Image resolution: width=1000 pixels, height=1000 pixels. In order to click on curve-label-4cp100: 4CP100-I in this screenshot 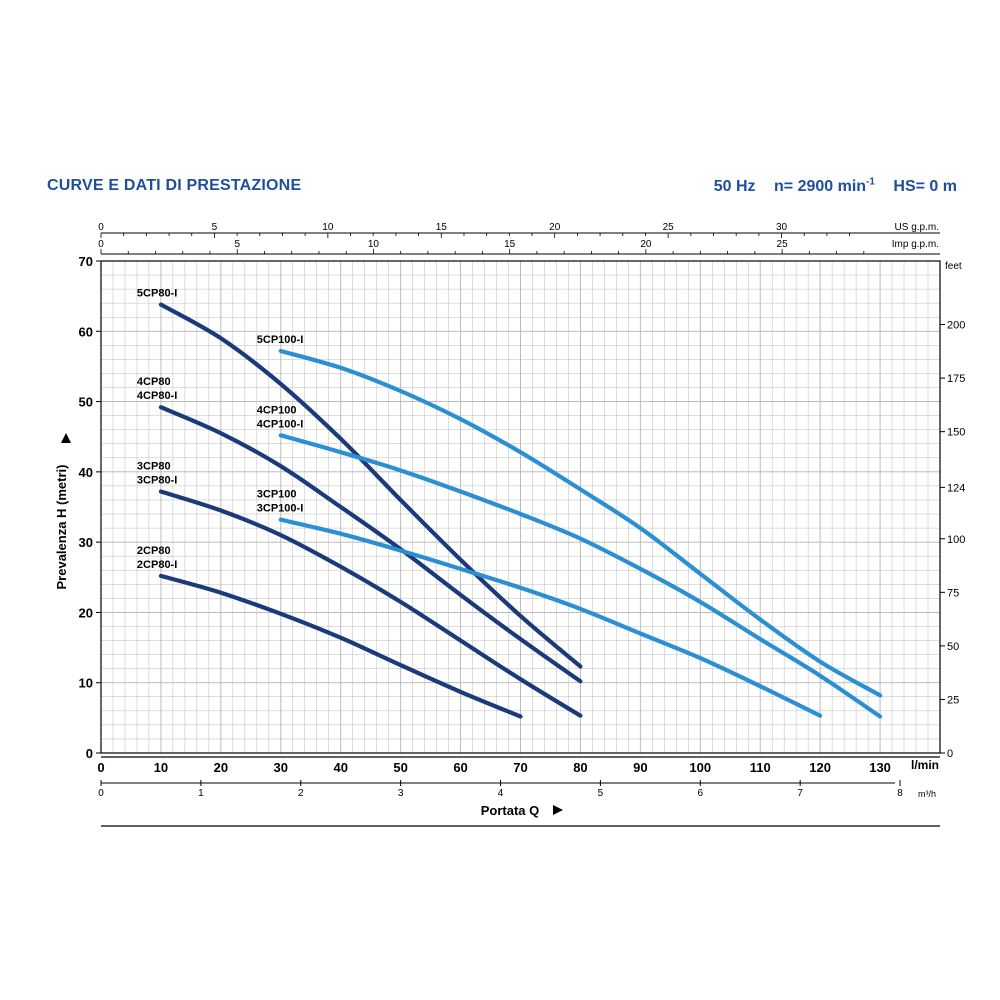, I will do `click(280, 424)`.